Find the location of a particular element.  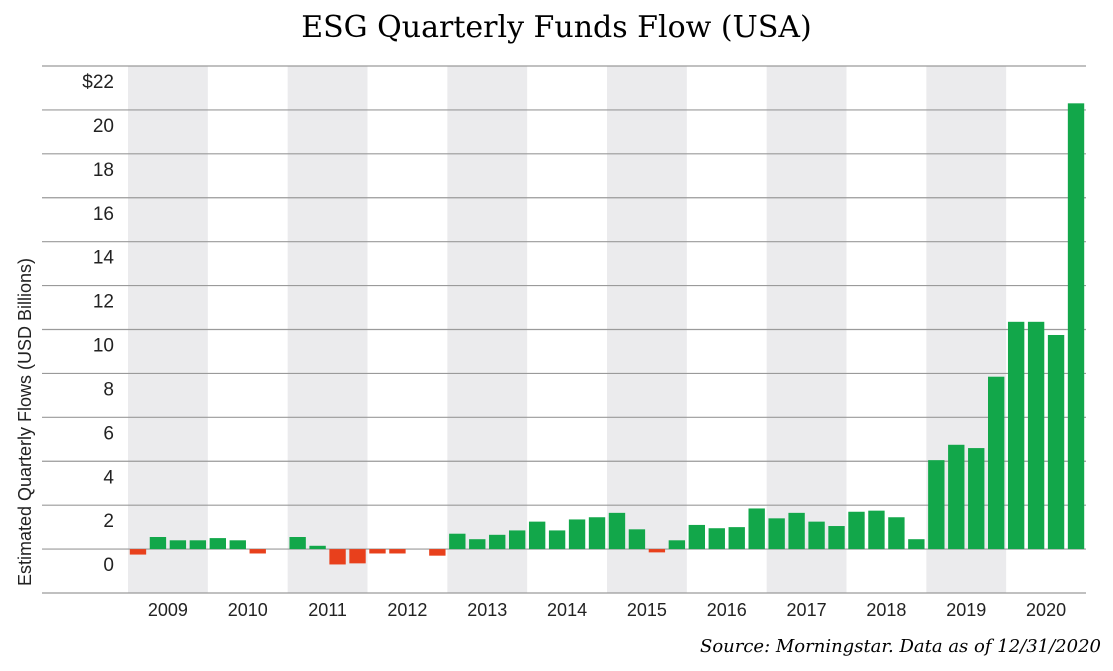

y-tick-label: 14 is located at coordinates (104, 258).